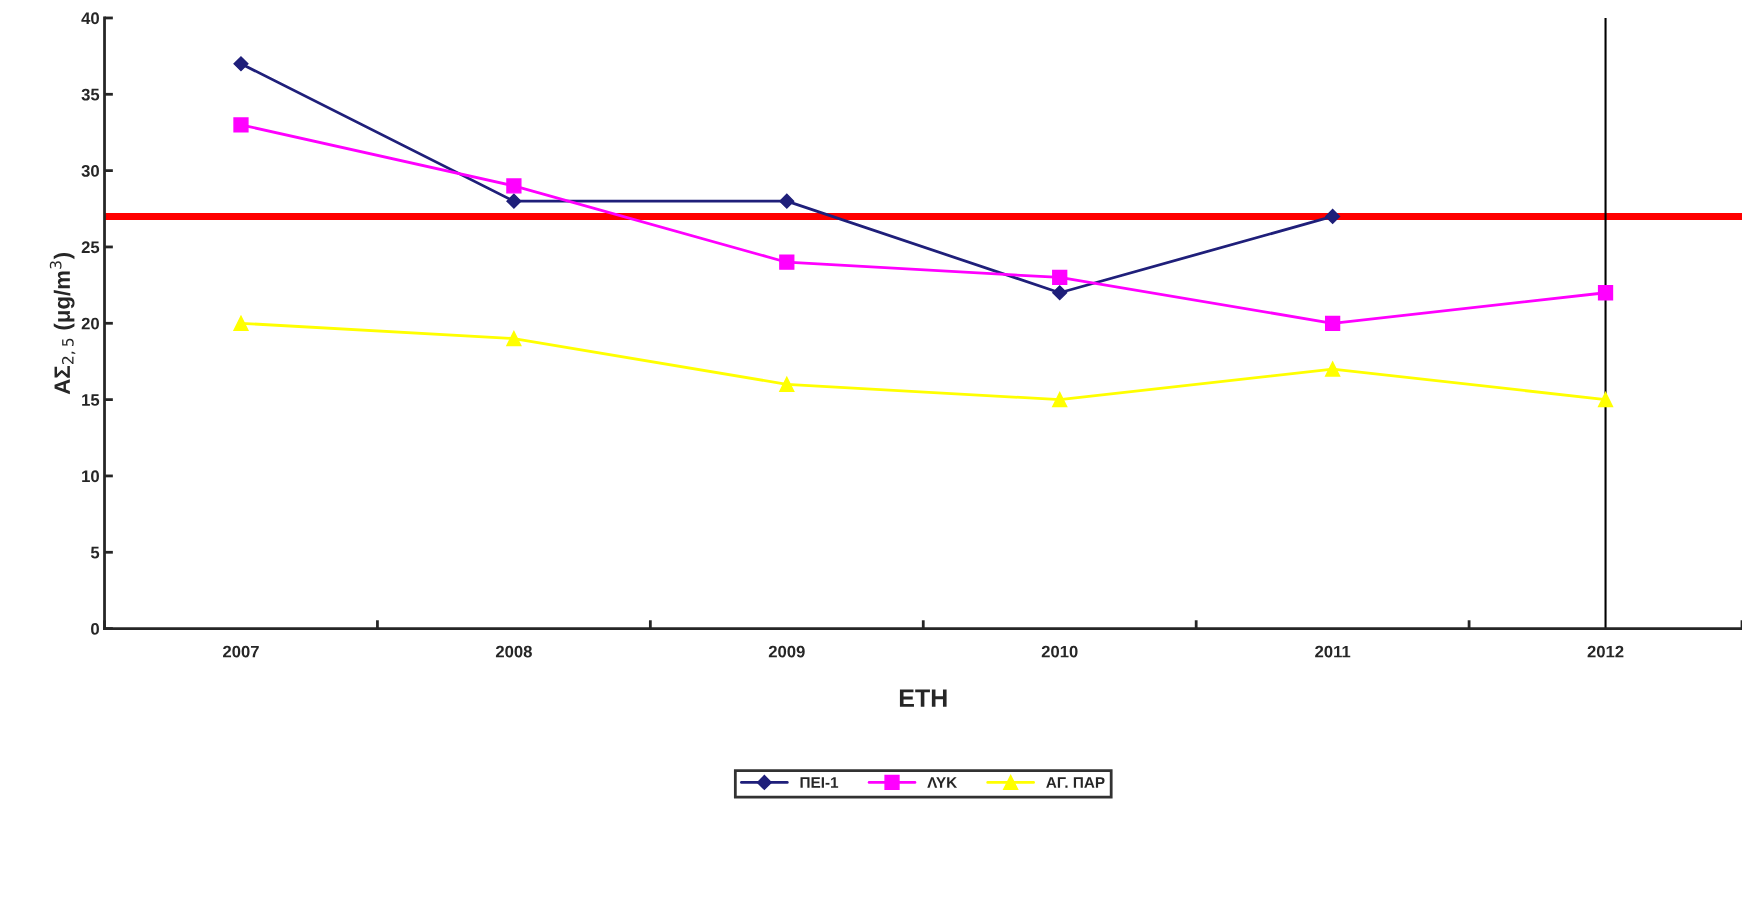  Describe the element at coordinates (923, 698) in the screenshot. I see `x-axis-title: ΕΤΗ` at that location.